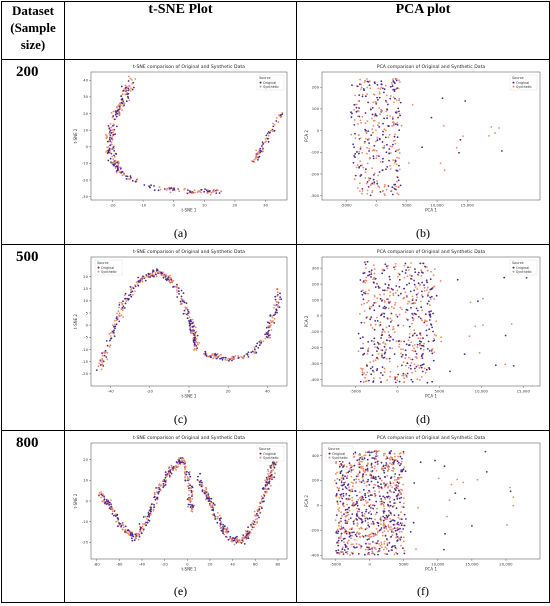  I want to click on x-tick-label: 20, so click(227, 391).